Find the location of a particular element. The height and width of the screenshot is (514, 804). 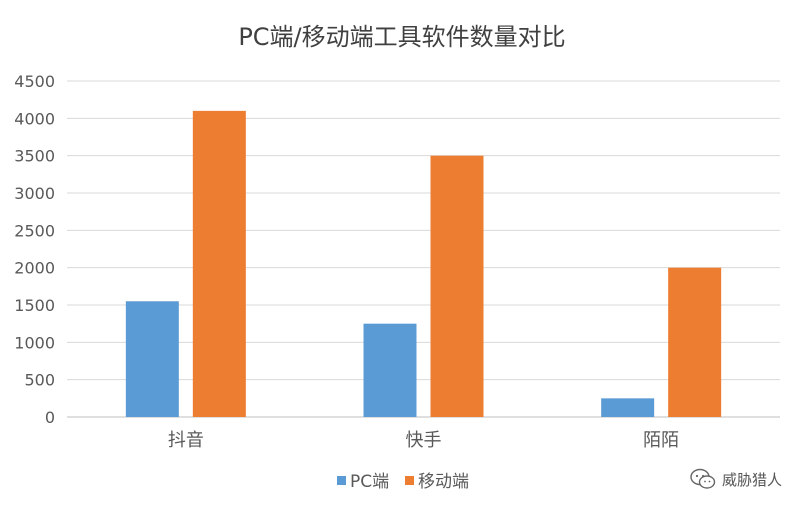

wechat-icon is located at coordinates (703, 478).